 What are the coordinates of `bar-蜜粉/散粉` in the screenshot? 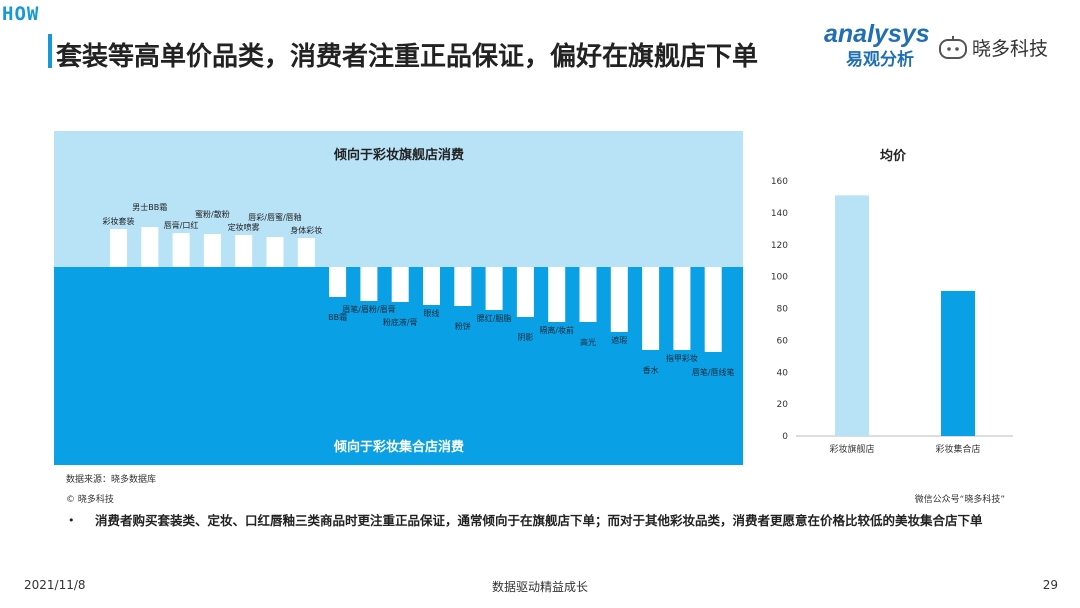 It's located at (212, 250).